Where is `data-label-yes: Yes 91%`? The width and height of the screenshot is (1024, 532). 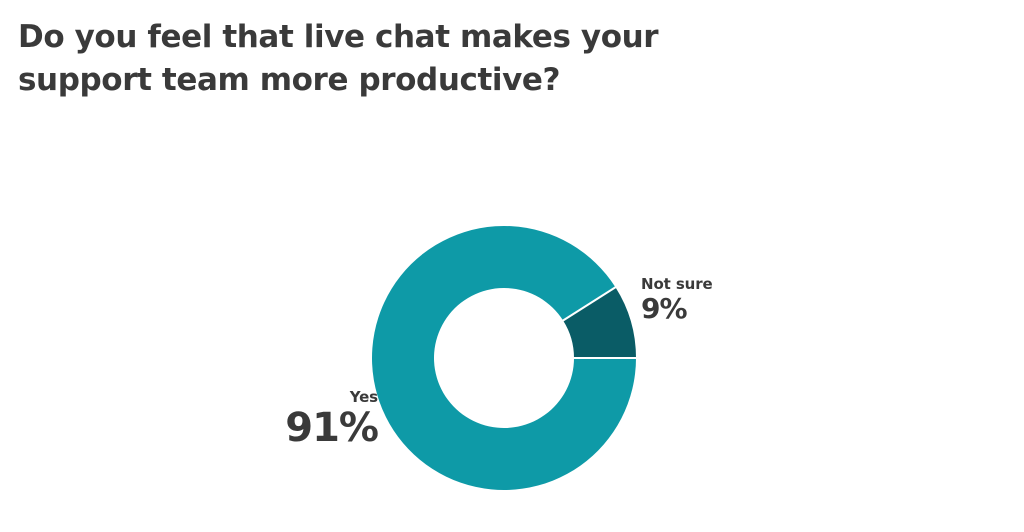
data-label-yes: Yes 91% is located at coordinates (304, 419).